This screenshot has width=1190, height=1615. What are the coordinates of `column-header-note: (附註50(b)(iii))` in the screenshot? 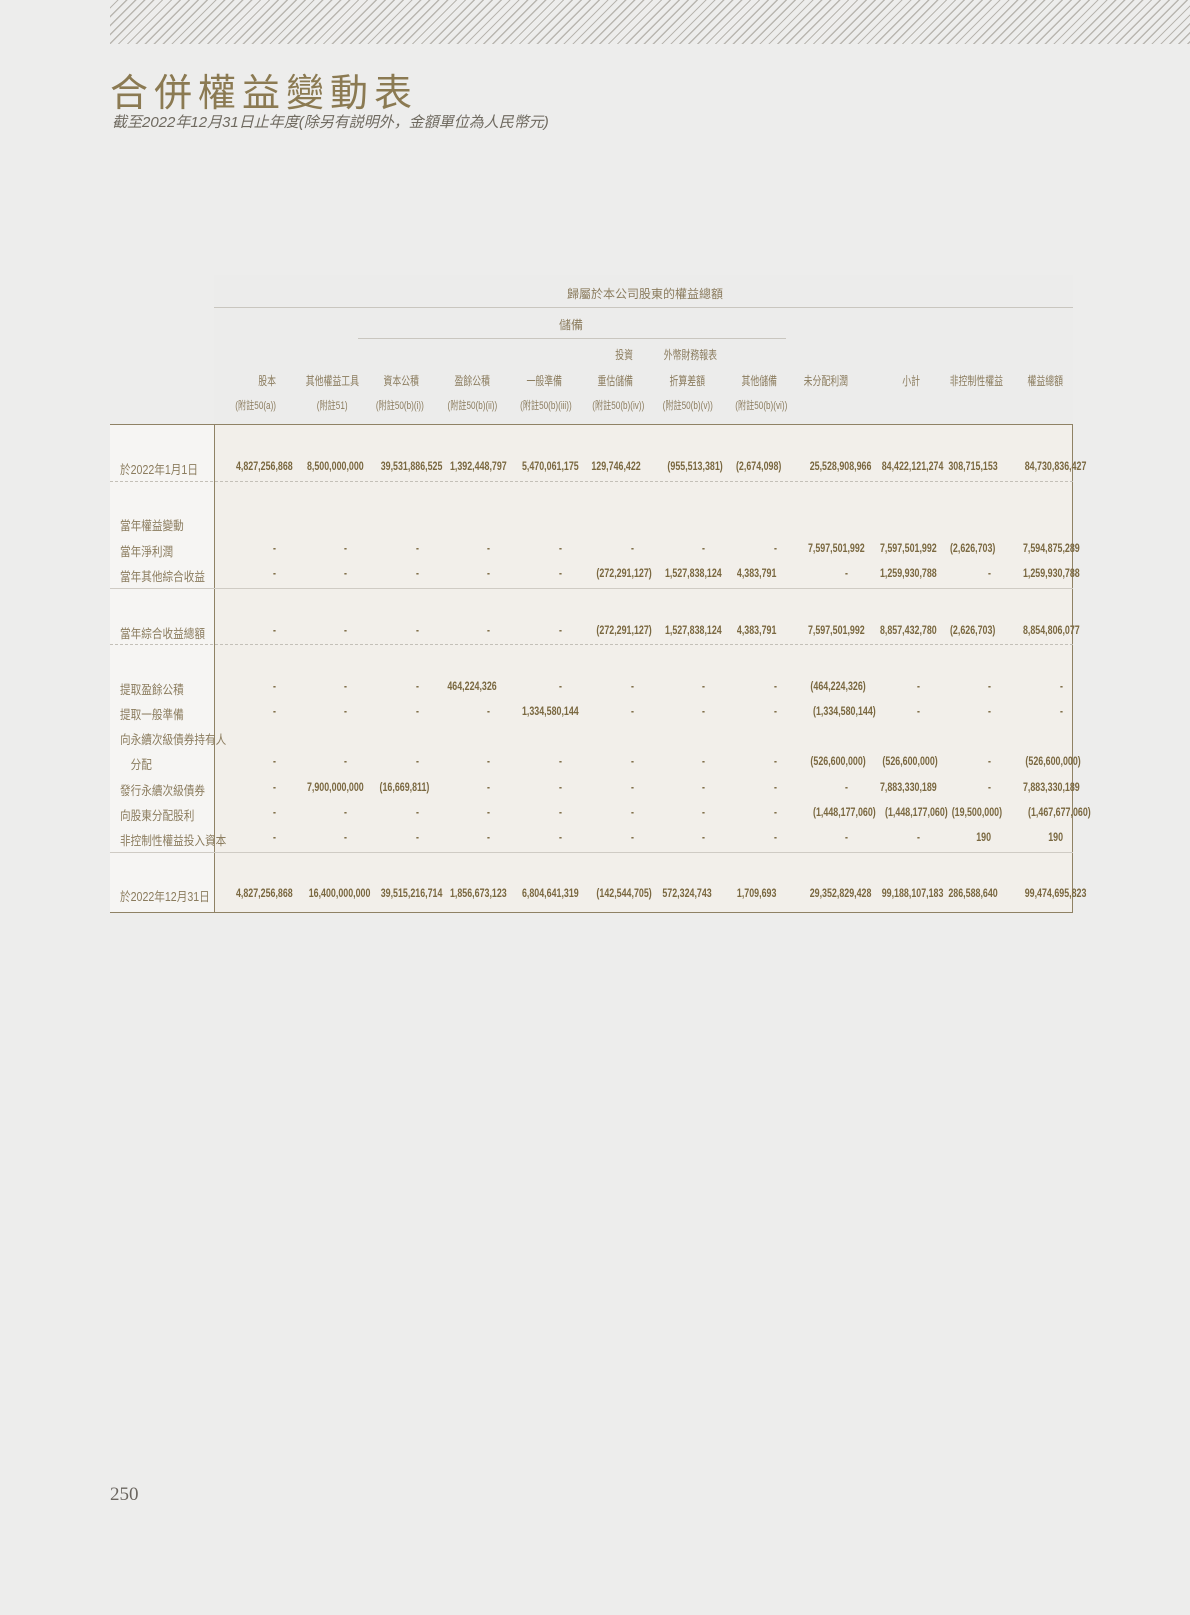 It's located at (537, 405).